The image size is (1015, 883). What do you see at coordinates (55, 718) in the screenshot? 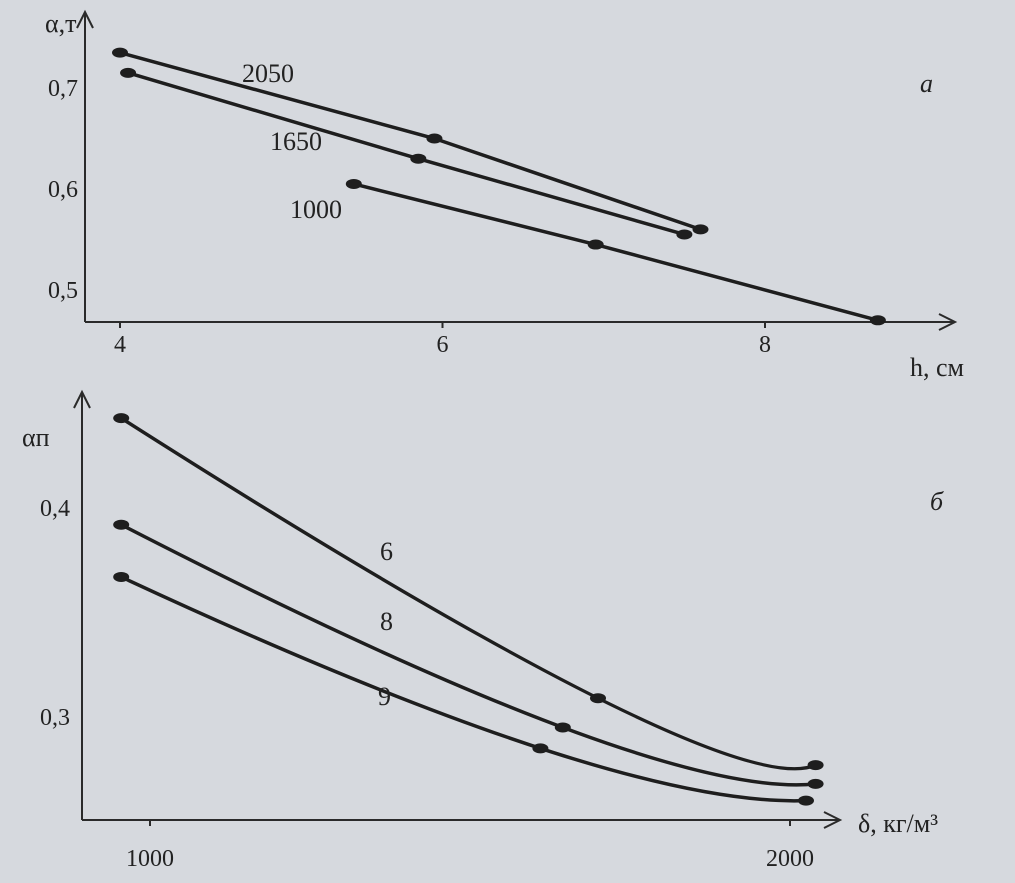
I see `y-tick-label: 0,3` at bounding box center [55, 718].